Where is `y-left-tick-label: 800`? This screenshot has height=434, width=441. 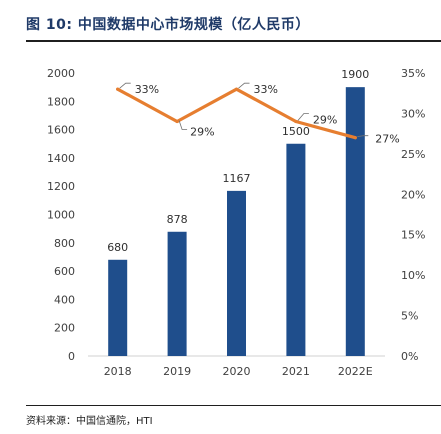 y-left-tick-label: 800 is located at coordinates (64, 243).